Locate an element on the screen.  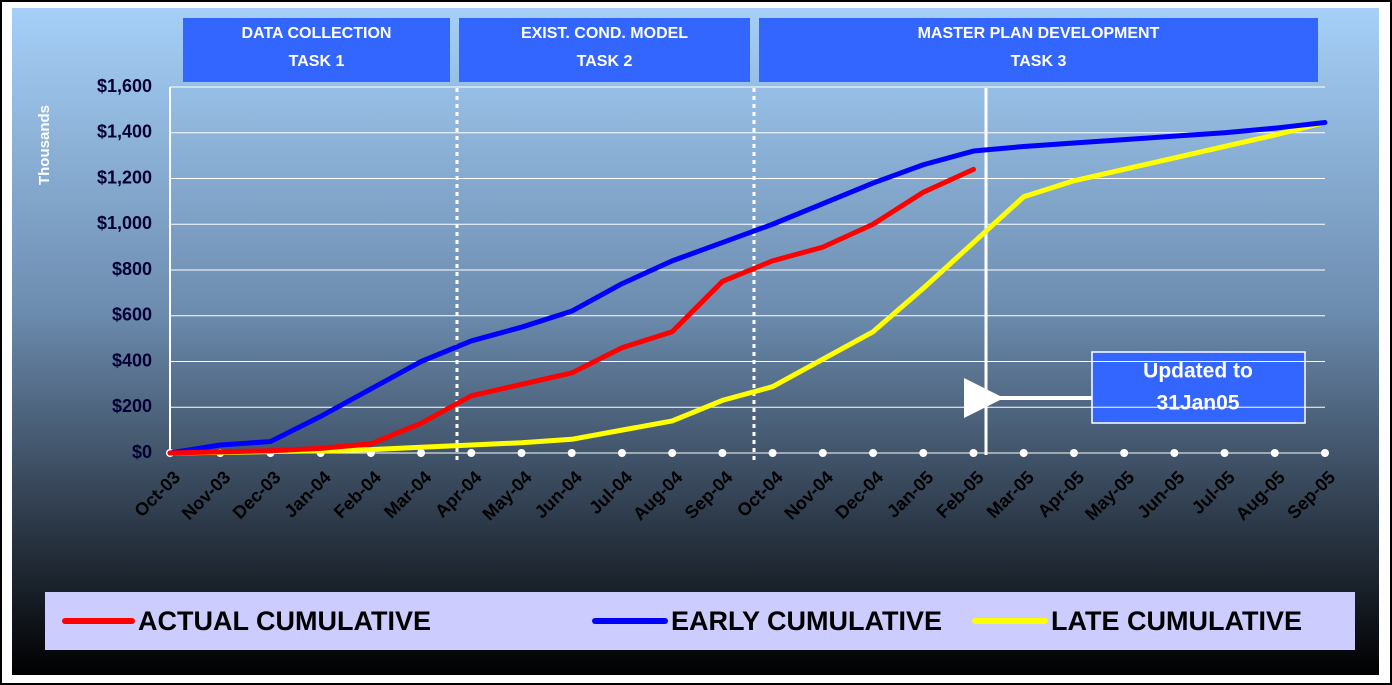
annotation-box is located at coordinates (1198, 387).